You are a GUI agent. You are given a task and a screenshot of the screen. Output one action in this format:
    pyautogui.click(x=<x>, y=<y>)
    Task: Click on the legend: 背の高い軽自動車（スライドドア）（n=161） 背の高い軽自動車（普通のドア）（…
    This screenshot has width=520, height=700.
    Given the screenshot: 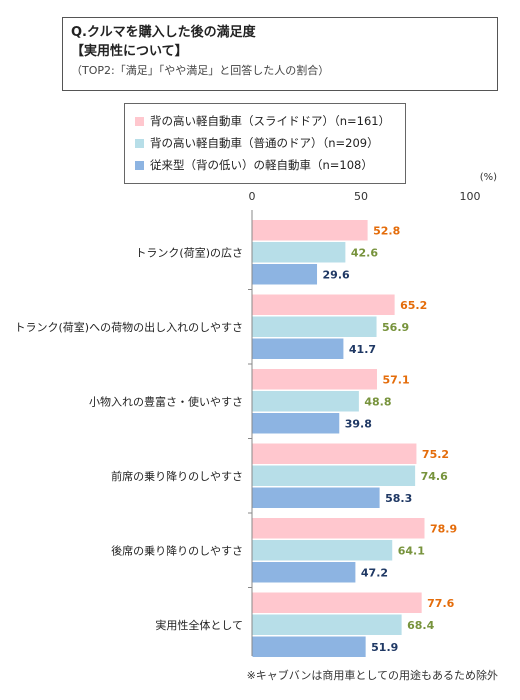 What is the action you would take?
    pyautogui.click(x=265, y=143)
    